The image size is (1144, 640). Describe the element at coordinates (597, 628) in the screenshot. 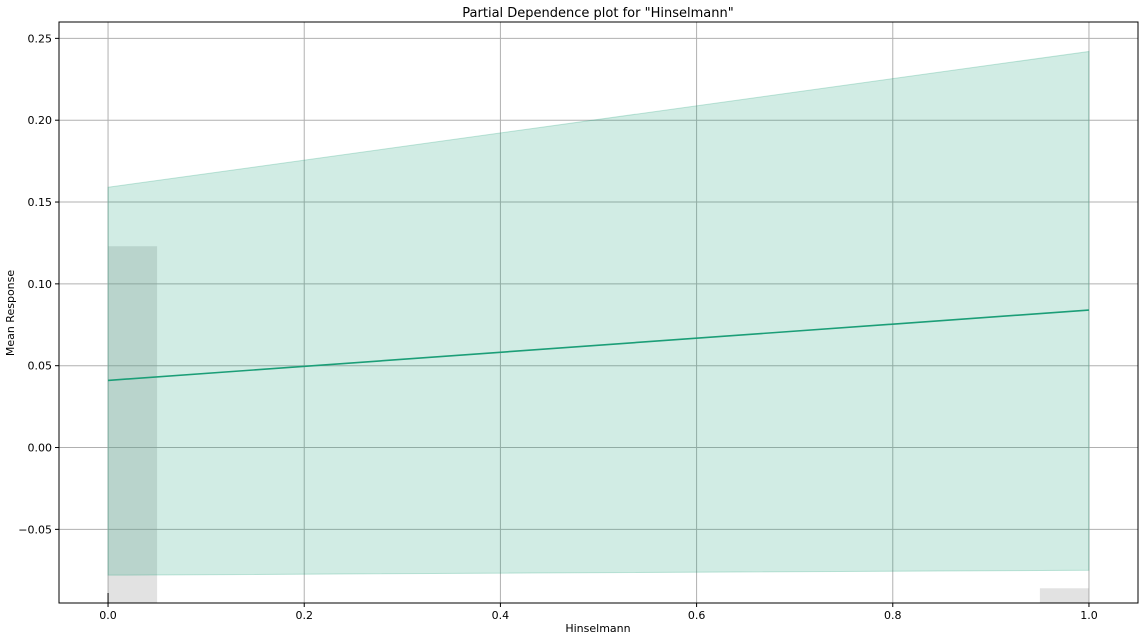

I see `x-axis-label: Hinselmann` at that location.